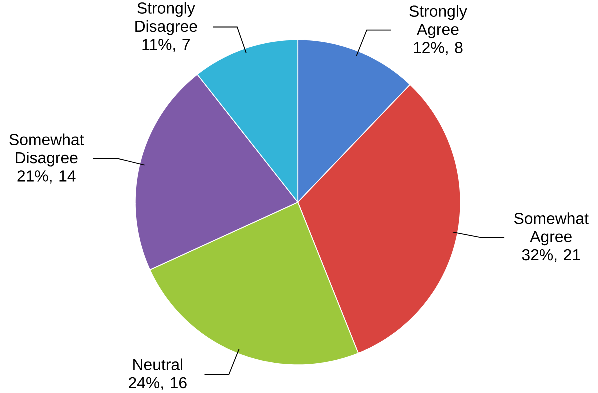 Image resolution: width=598 pixels, height=393 pixels. What do you see at coordinates (551, 256) in the screenshot?
I see `data-label: 32%, 21` at bounding box center [551, 256].